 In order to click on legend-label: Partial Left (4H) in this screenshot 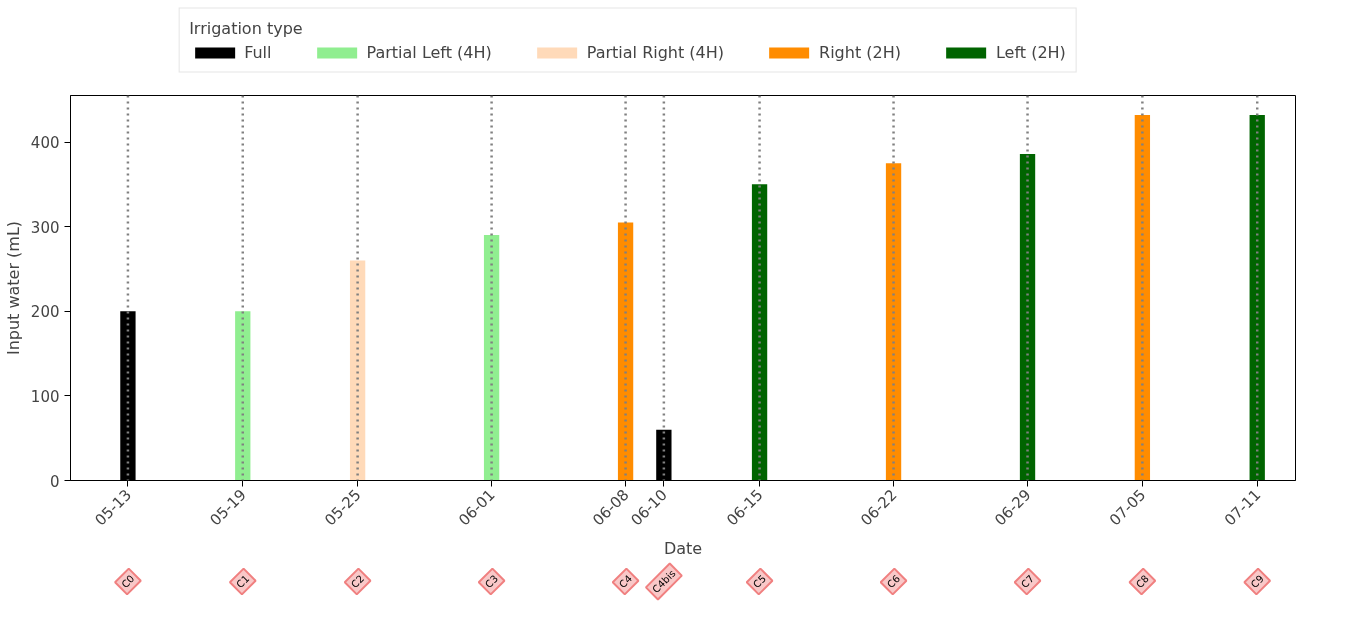, I will do `click(429, 52)`.